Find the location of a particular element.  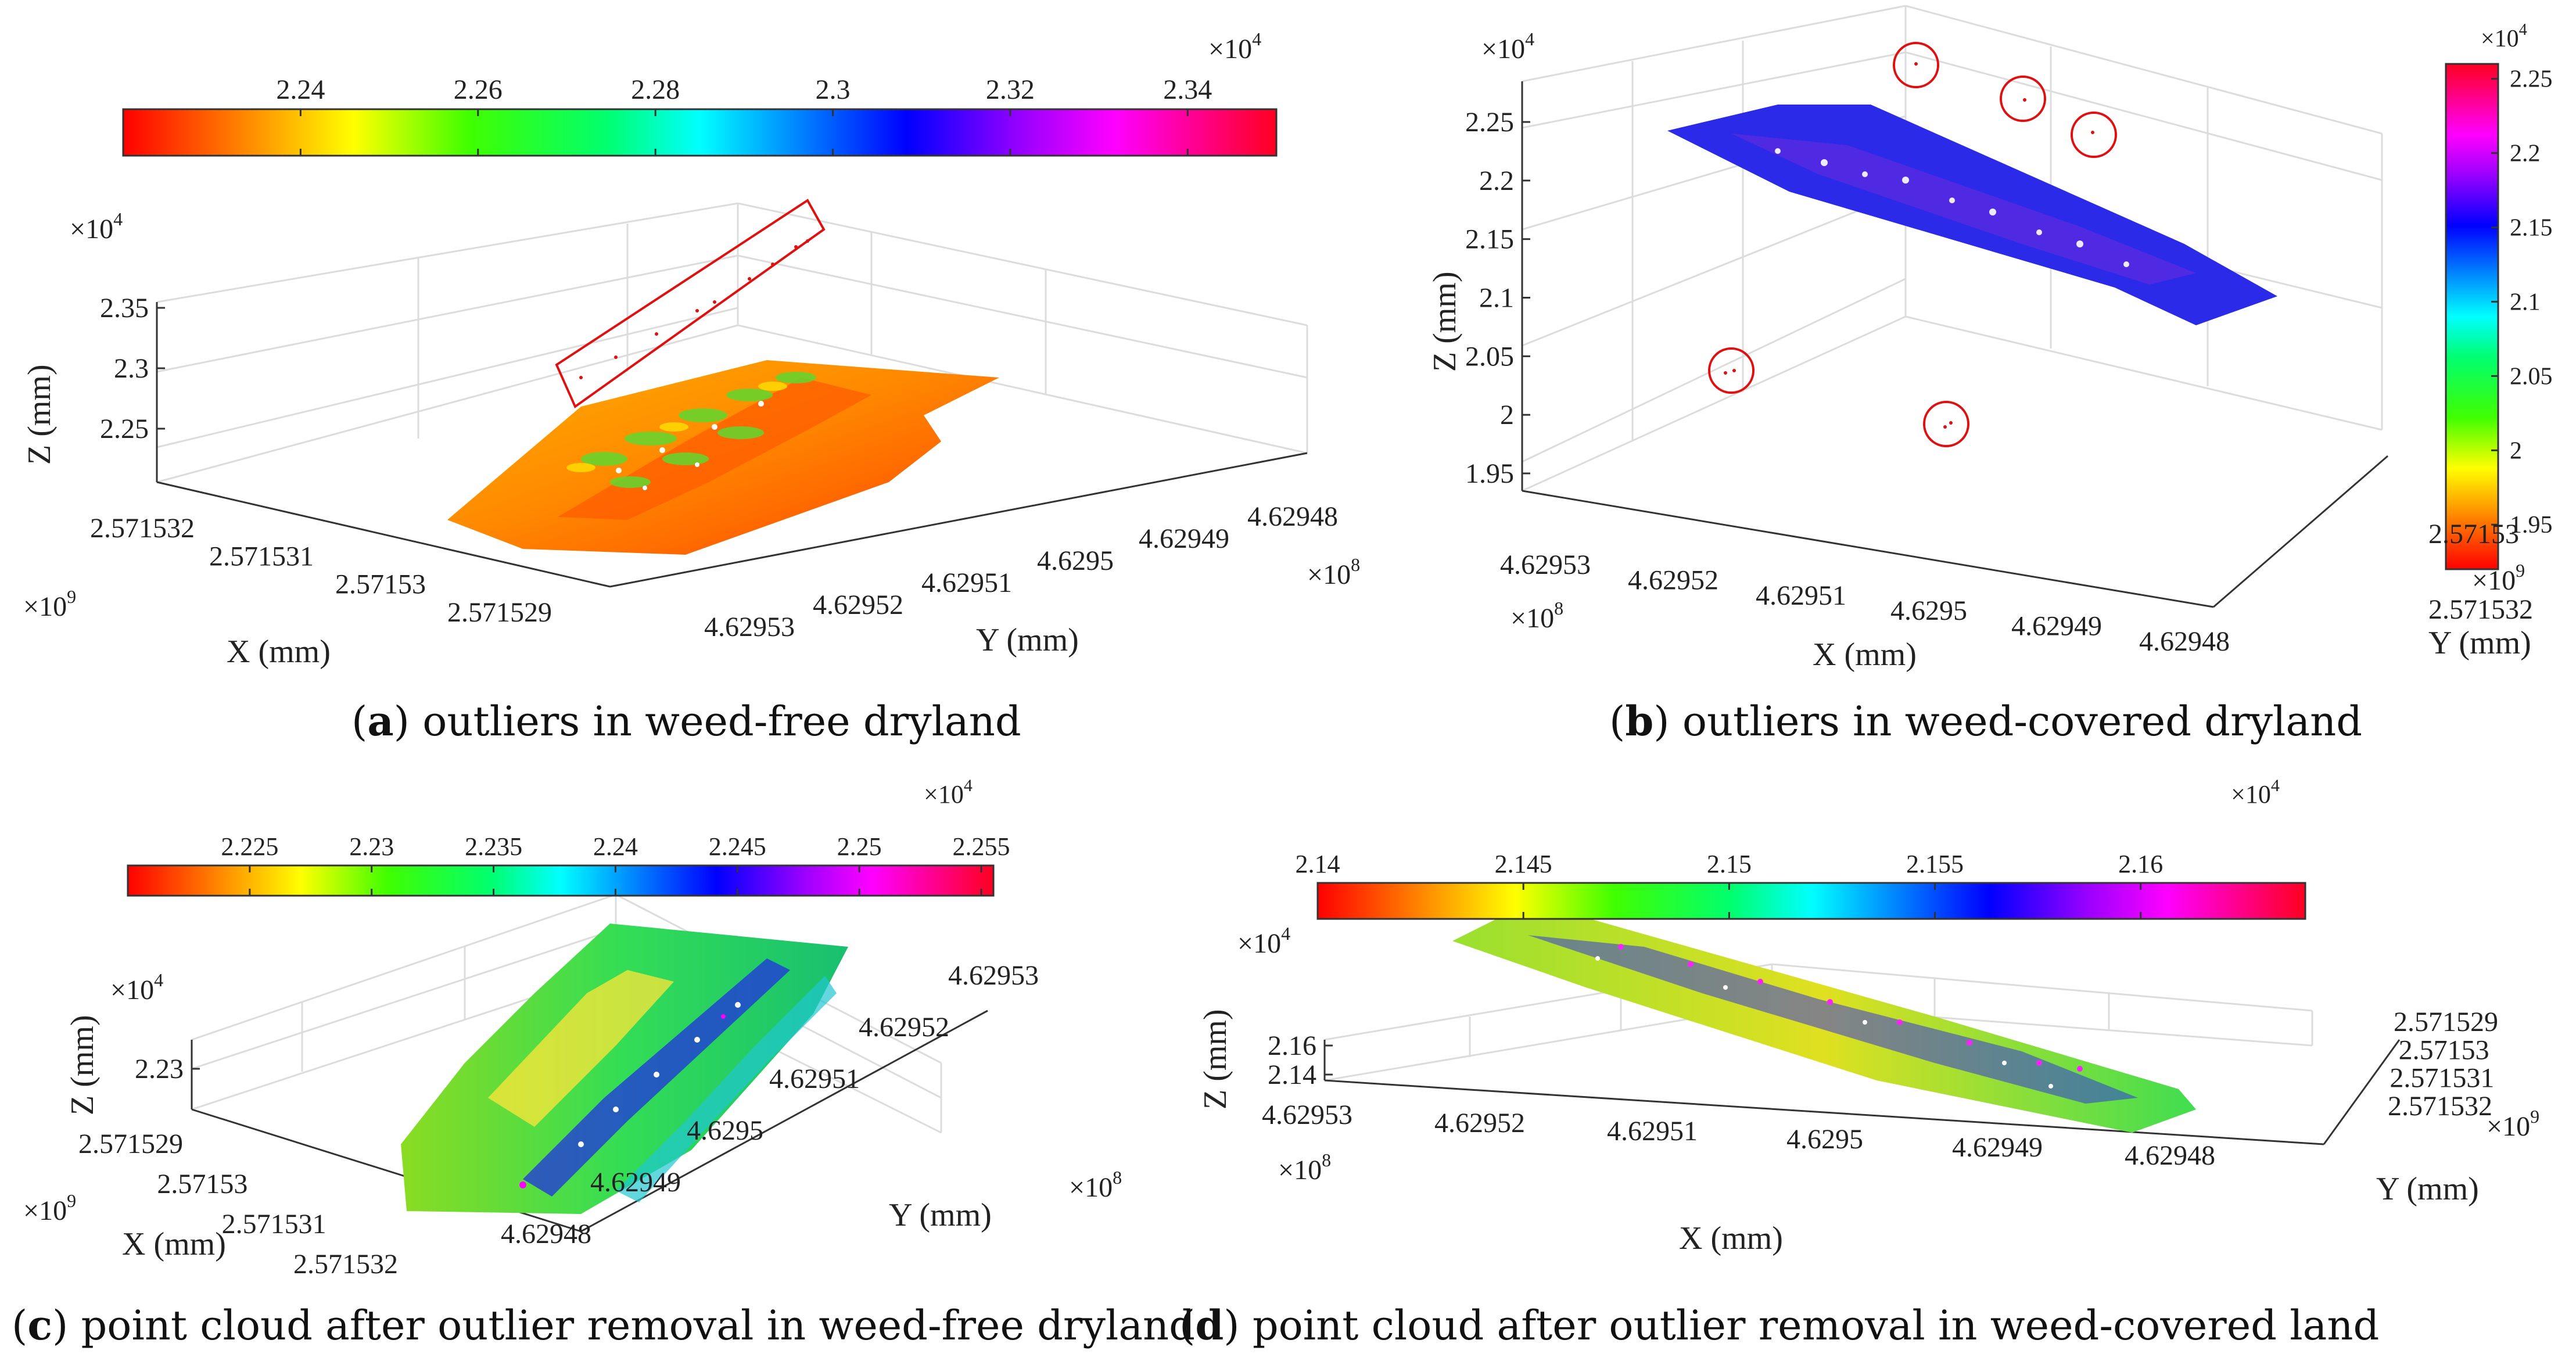

panel-b-colorbar-tick-label: 2.15 is located at coordinates (2531, 227).